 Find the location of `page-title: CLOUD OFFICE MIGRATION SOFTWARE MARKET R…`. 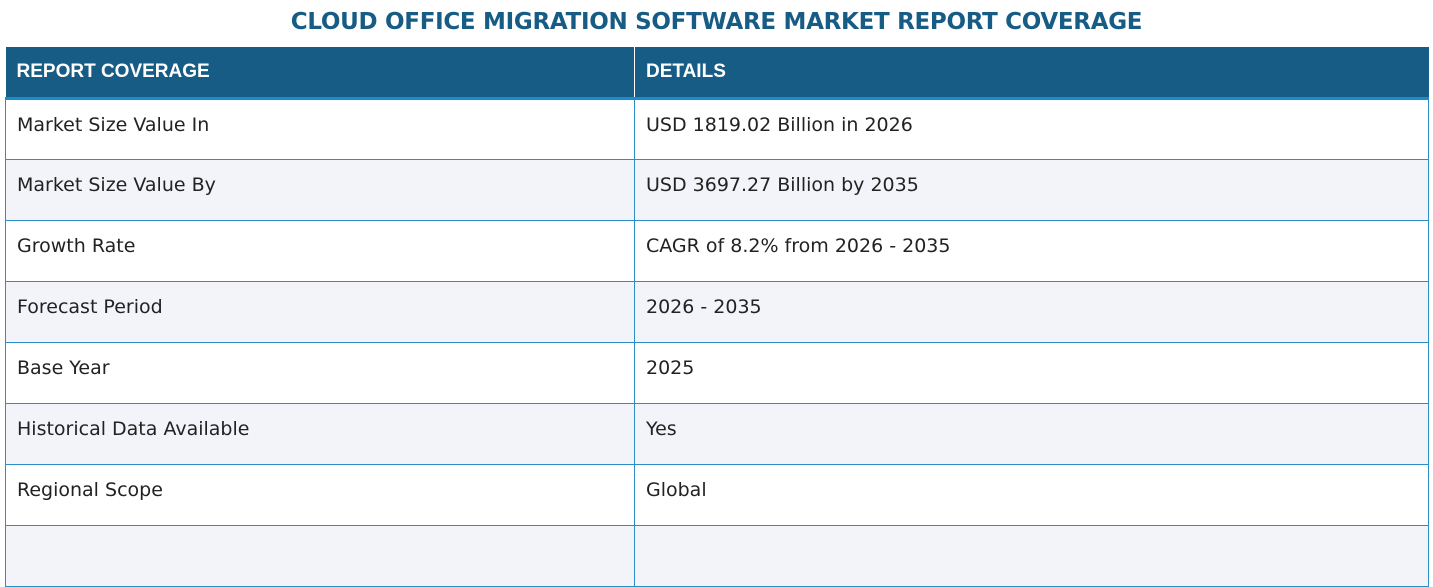

page-title: CLOUD OFFICE MIGRATION SOFTWARE MARKET R… is located at coordinates (716, 22).